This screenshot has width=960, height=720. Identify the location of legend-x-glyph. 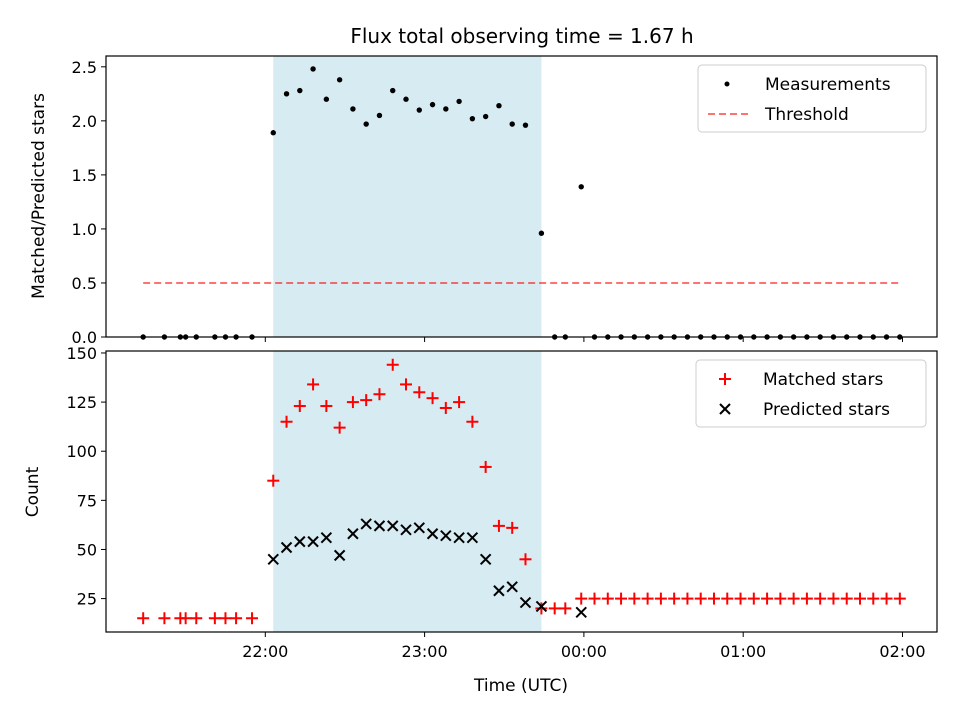
(725, 409).